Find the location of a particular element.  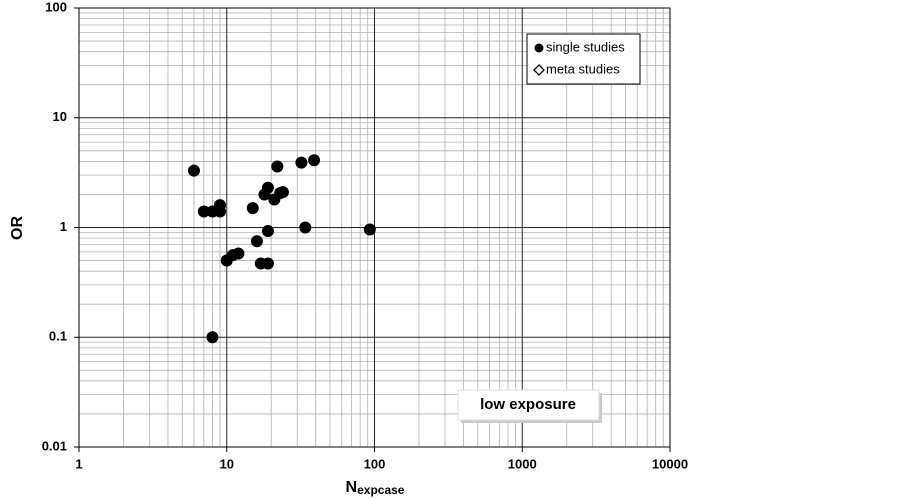

annotation-box is located at coordinates (528, 405).